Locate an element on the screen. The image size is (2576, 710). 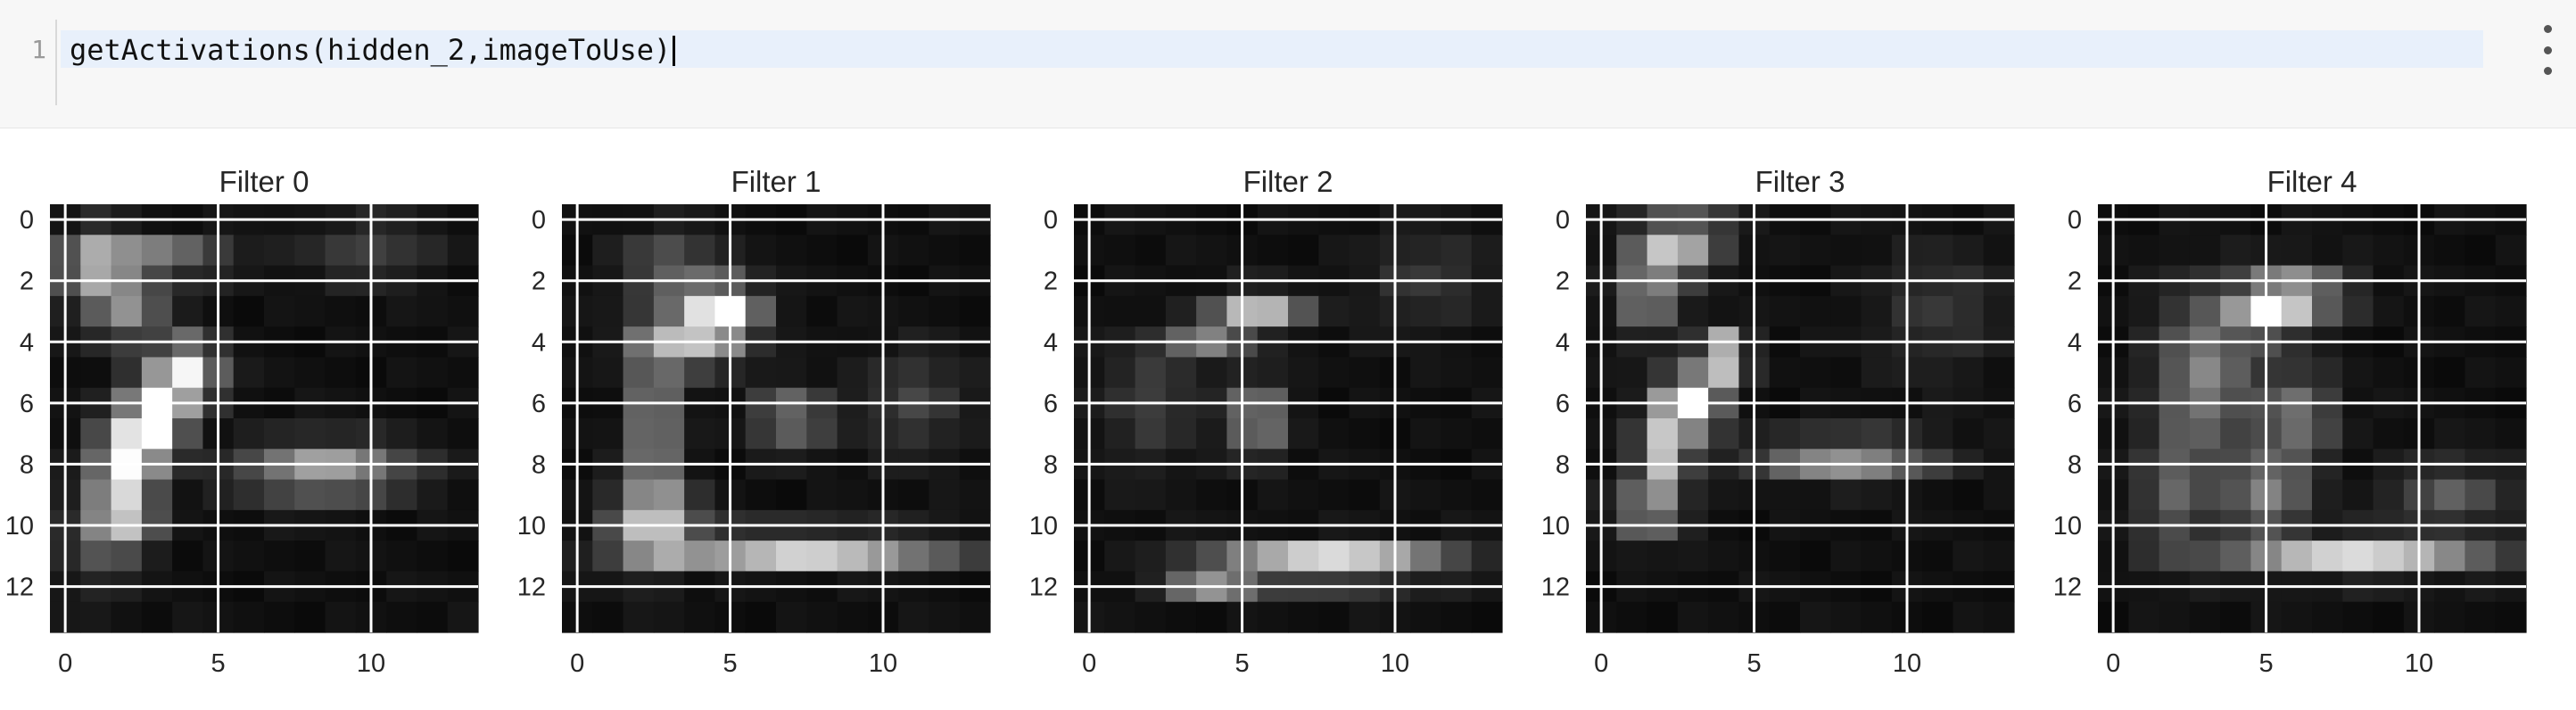
vertical-ellipsis-icon is located at coordinates (2548, 50).